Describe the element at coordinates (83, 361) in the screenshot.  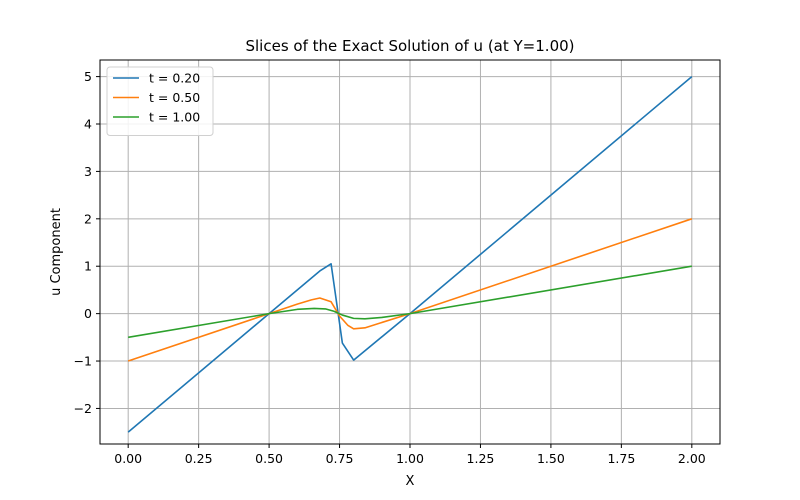
I see `y-tick-label: −1` at that location.